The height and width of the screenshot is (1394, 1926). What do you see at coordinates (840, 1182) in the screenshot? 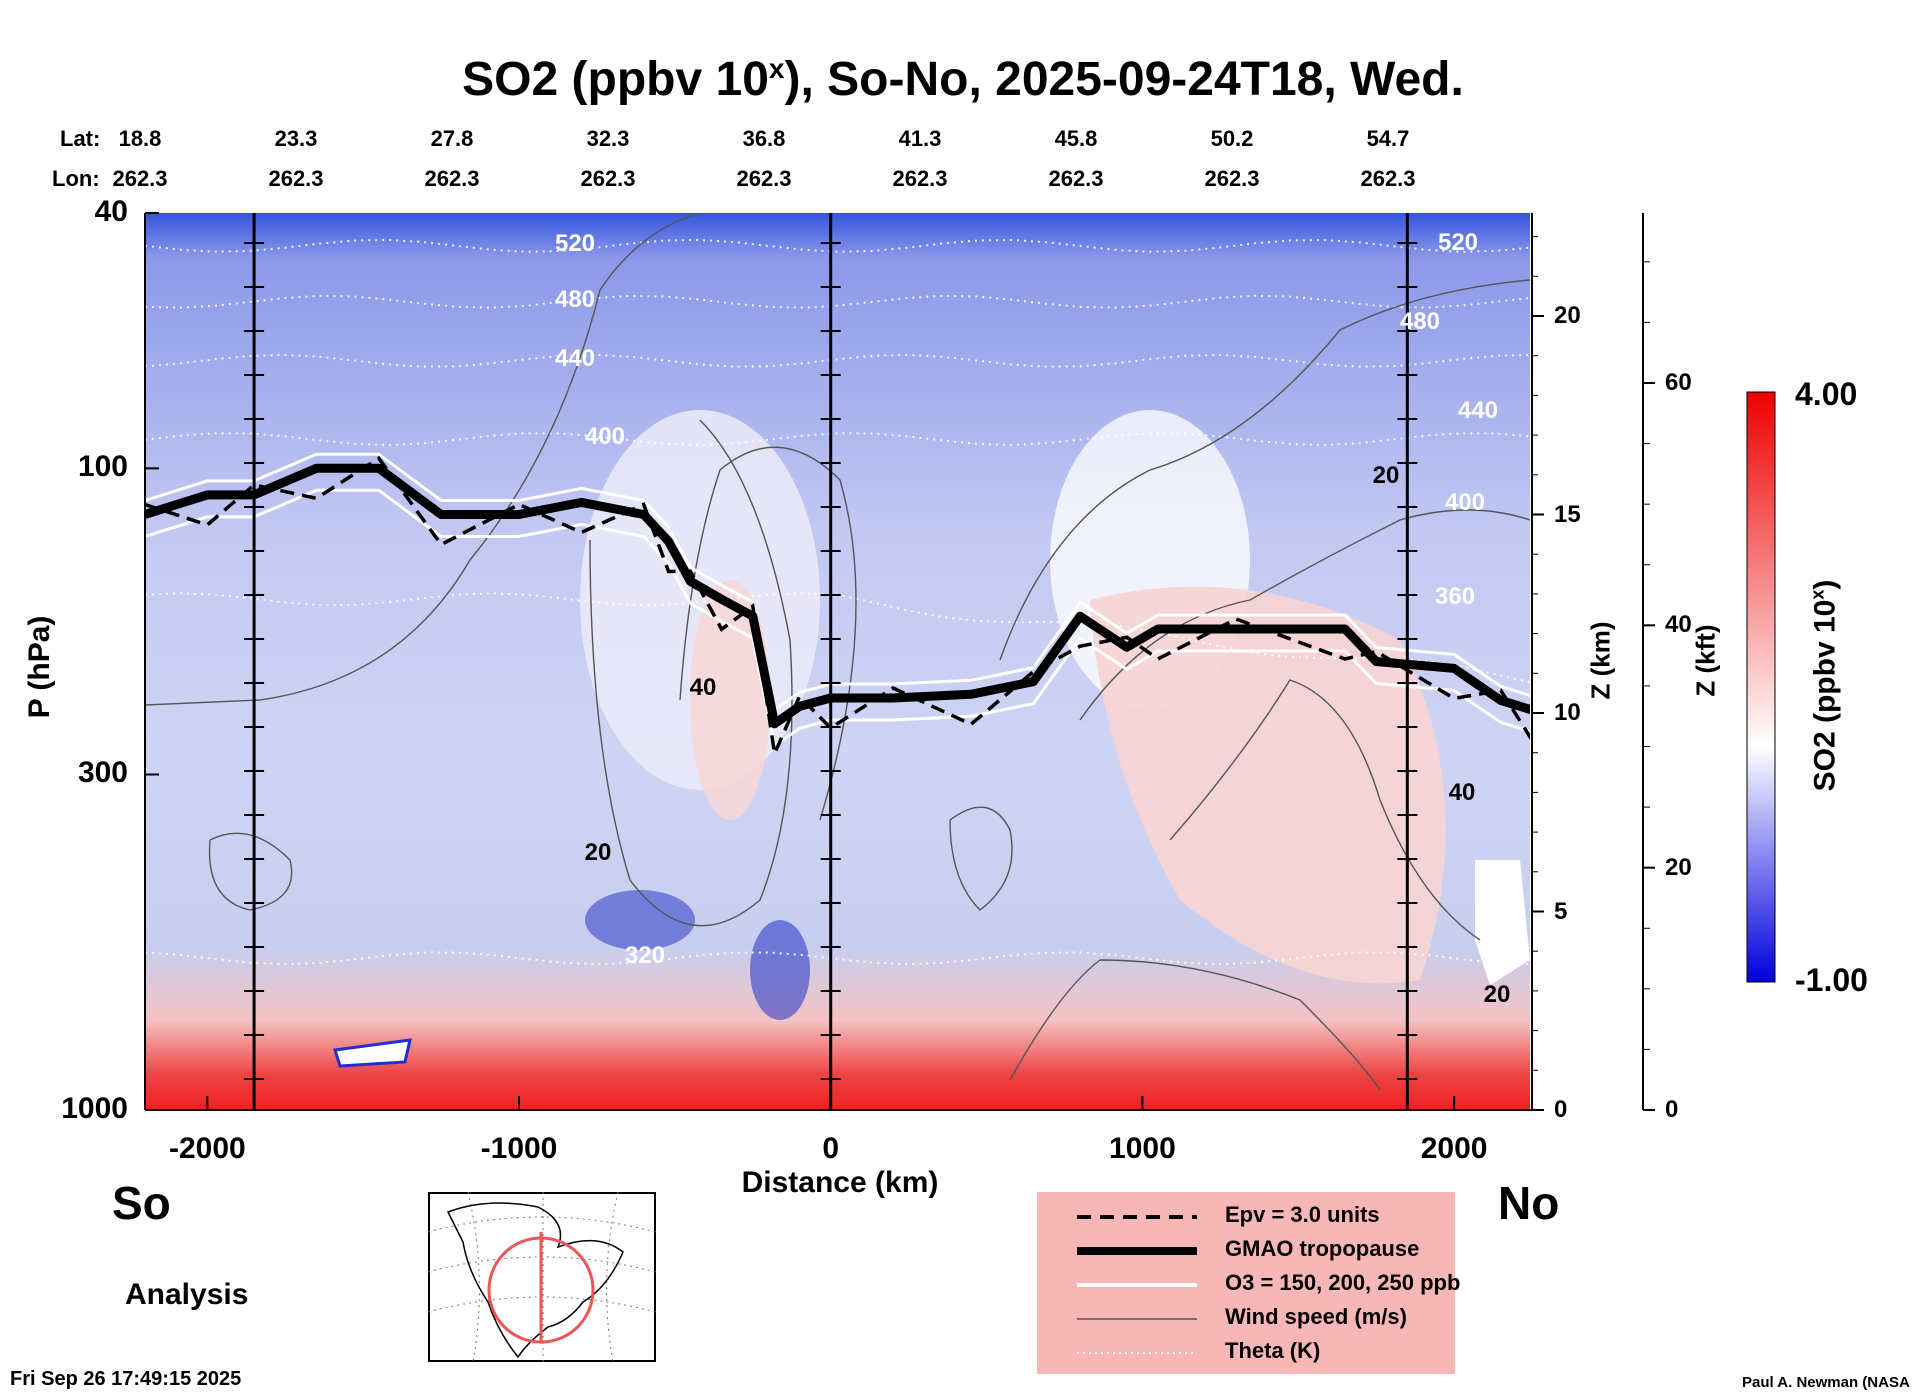
I see `x-axis-label: Distance (km)` at bounding box center [840, 1182].